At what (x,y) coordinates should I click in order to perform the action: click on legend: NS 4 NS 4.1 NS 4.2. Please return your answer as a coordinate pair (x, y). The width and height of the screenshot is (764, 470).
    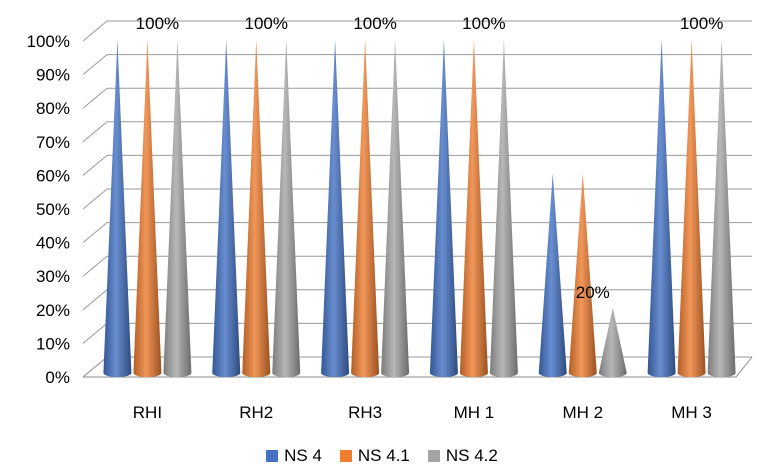
    Looking at the image, I should click on (382, 456).